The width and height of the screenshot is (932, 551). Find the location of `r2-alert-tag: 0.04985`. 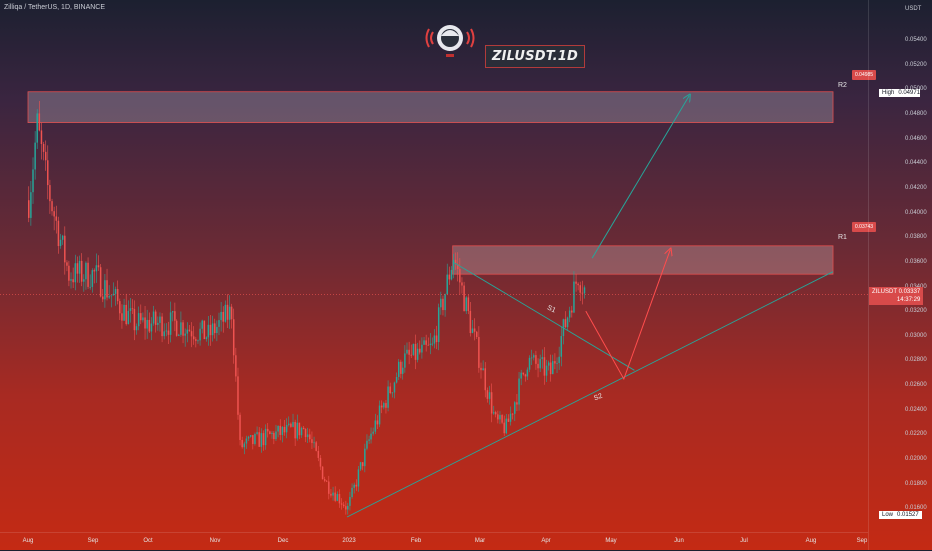

r2-alert-tag: 0.04985 is located at coordinates (864, 75).